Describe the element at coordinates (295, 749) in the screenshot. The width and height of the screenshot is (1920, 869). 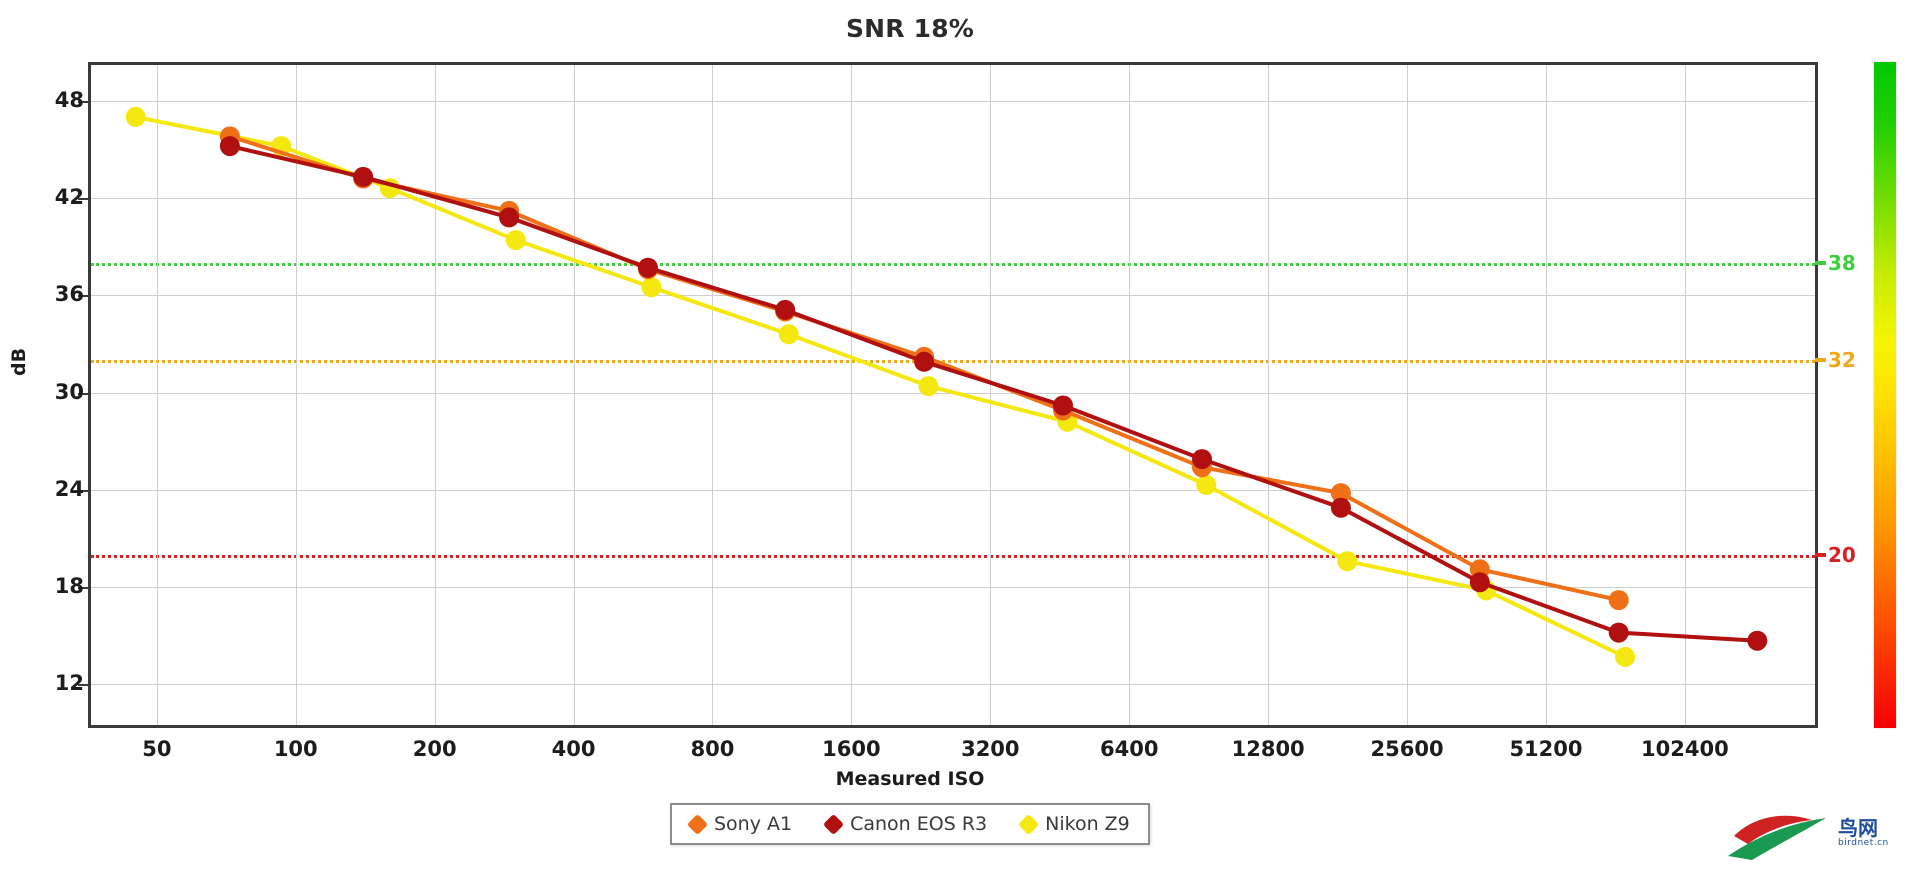
I see `x-tick-label: 100` at that location.